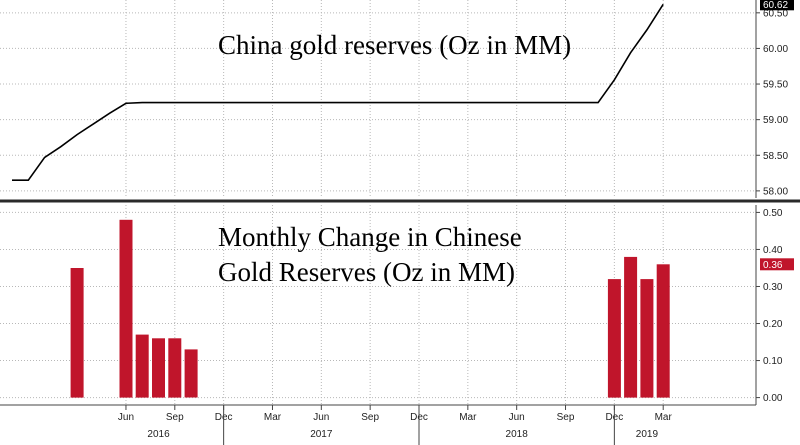 The height and width of the screenshot is (445, 800). I want to click on top-last-value-label: 60.62, so click(775, 5).